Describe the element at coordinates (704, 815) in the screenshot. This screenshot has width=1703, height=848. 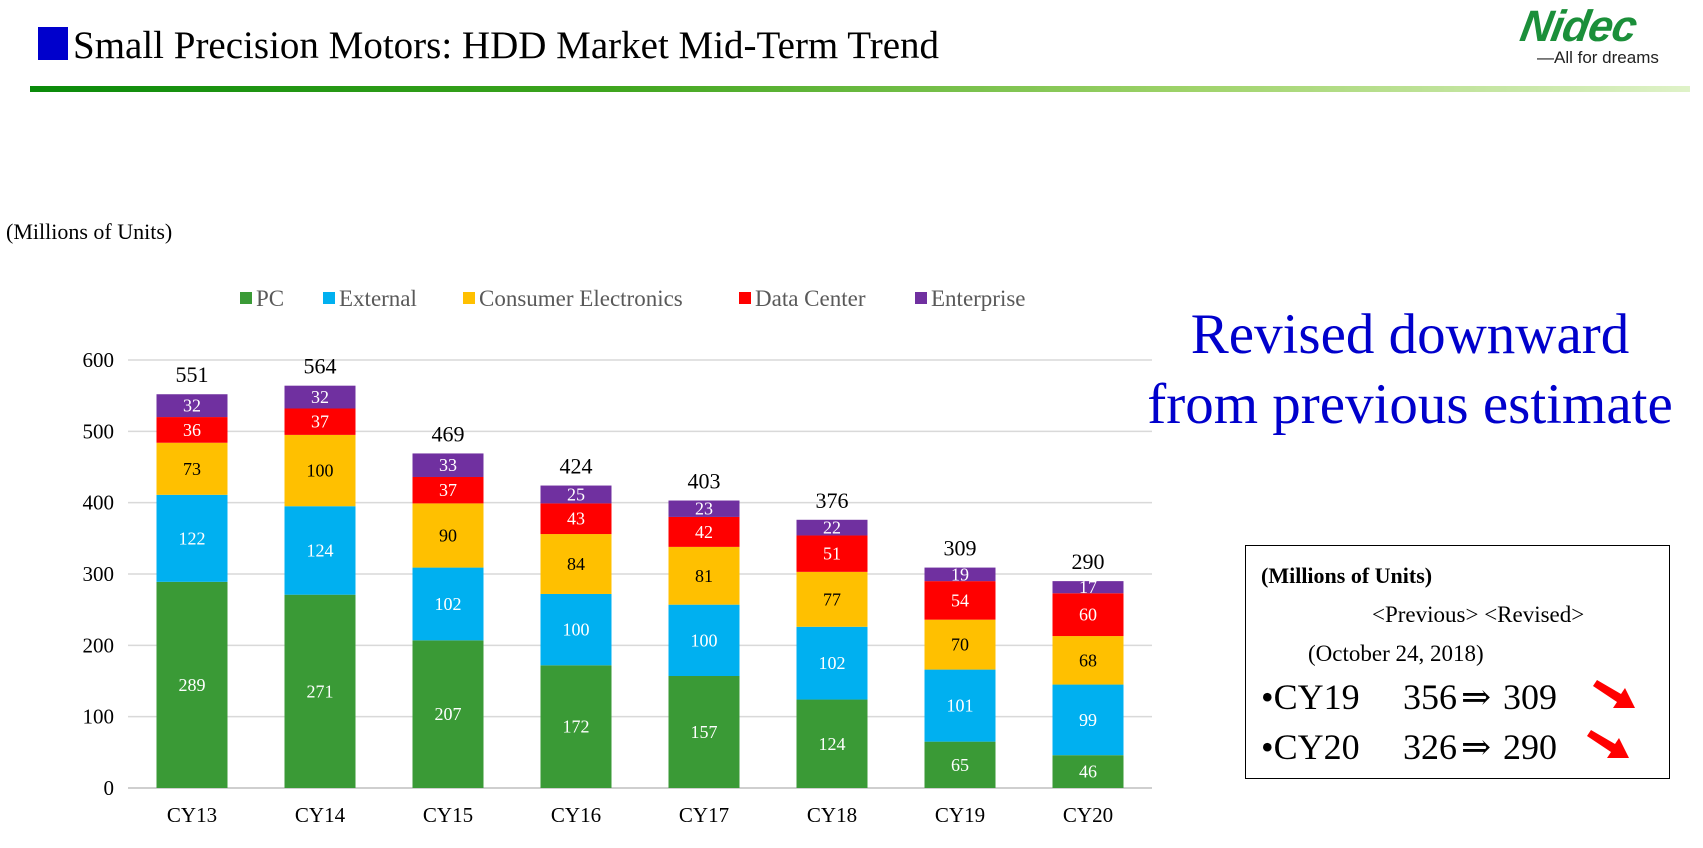
I see `x-tick-label: CY17` at that location.